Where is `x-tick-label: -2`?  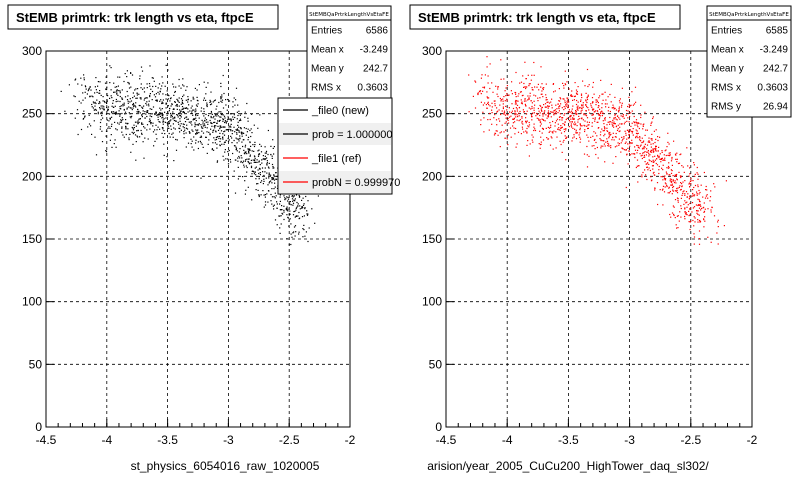 x-tick-label: -2 is located at coordinates (752, 440).